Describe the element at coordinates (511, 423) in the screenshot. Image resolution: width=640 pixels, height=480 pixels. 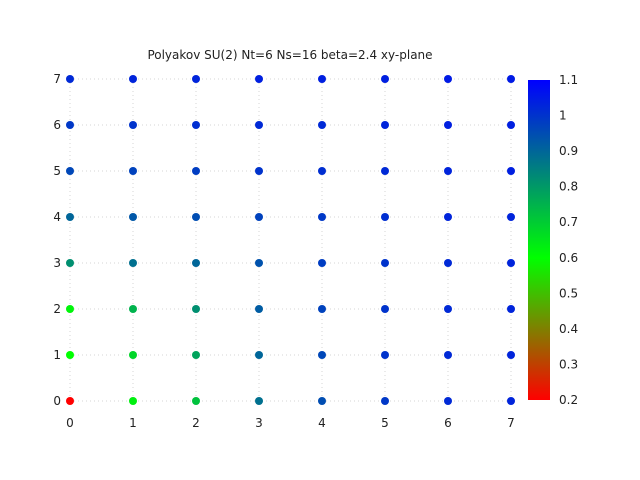
I see `x-tick-label: 7` at that location.